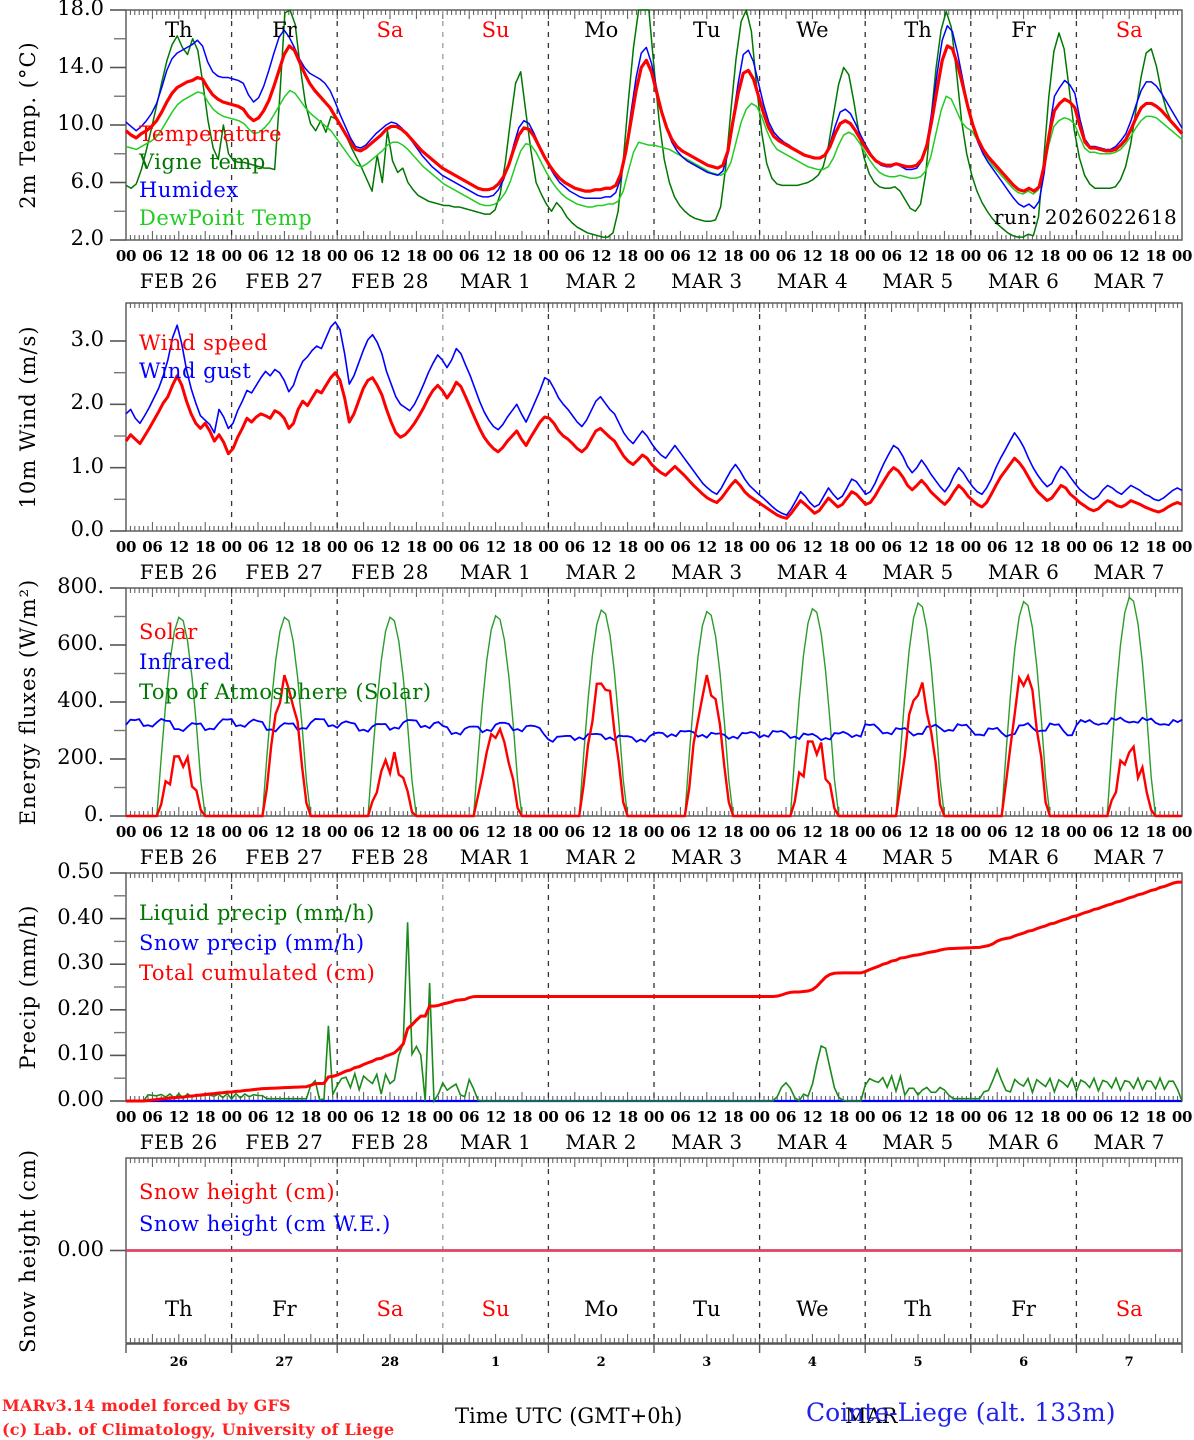 The width and height of the screenshot is (1194, 1440). What do you see at coordinates (812, 1309) in the screenshot?
I see `weekday-label-bottom: We` at bounding box center [812, 1309].